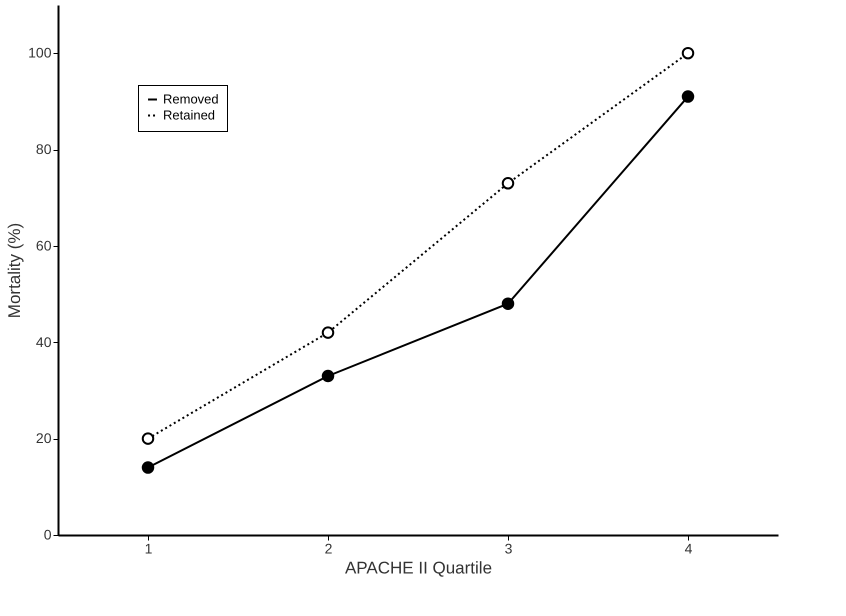  Describe the element at coordinates (44, 438) in the screenshot. I see `y-tick-label: 20` at that location.